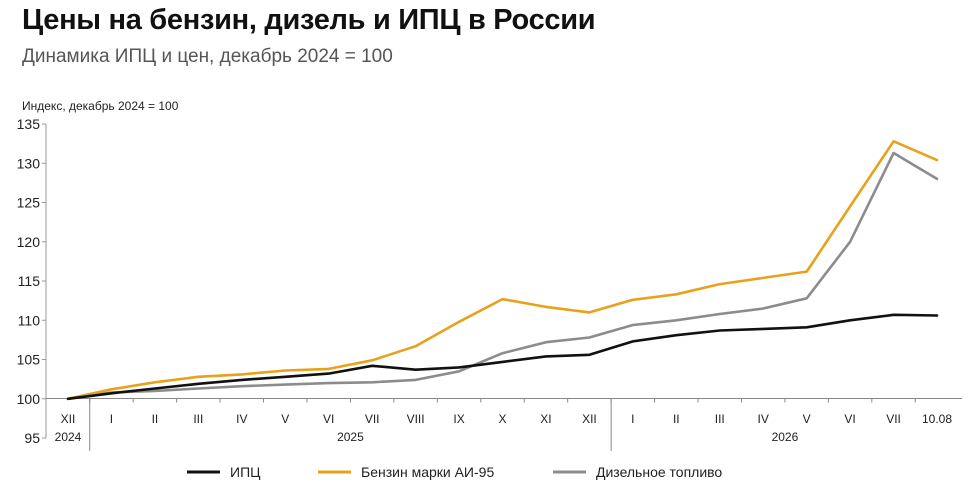 Image resolution: width=974 pixels, height=488 pixels. What do you see at coordinates (29, 124) in the screenshot?
I see `y-tick-label: 135` at bounding box center [29, 124].